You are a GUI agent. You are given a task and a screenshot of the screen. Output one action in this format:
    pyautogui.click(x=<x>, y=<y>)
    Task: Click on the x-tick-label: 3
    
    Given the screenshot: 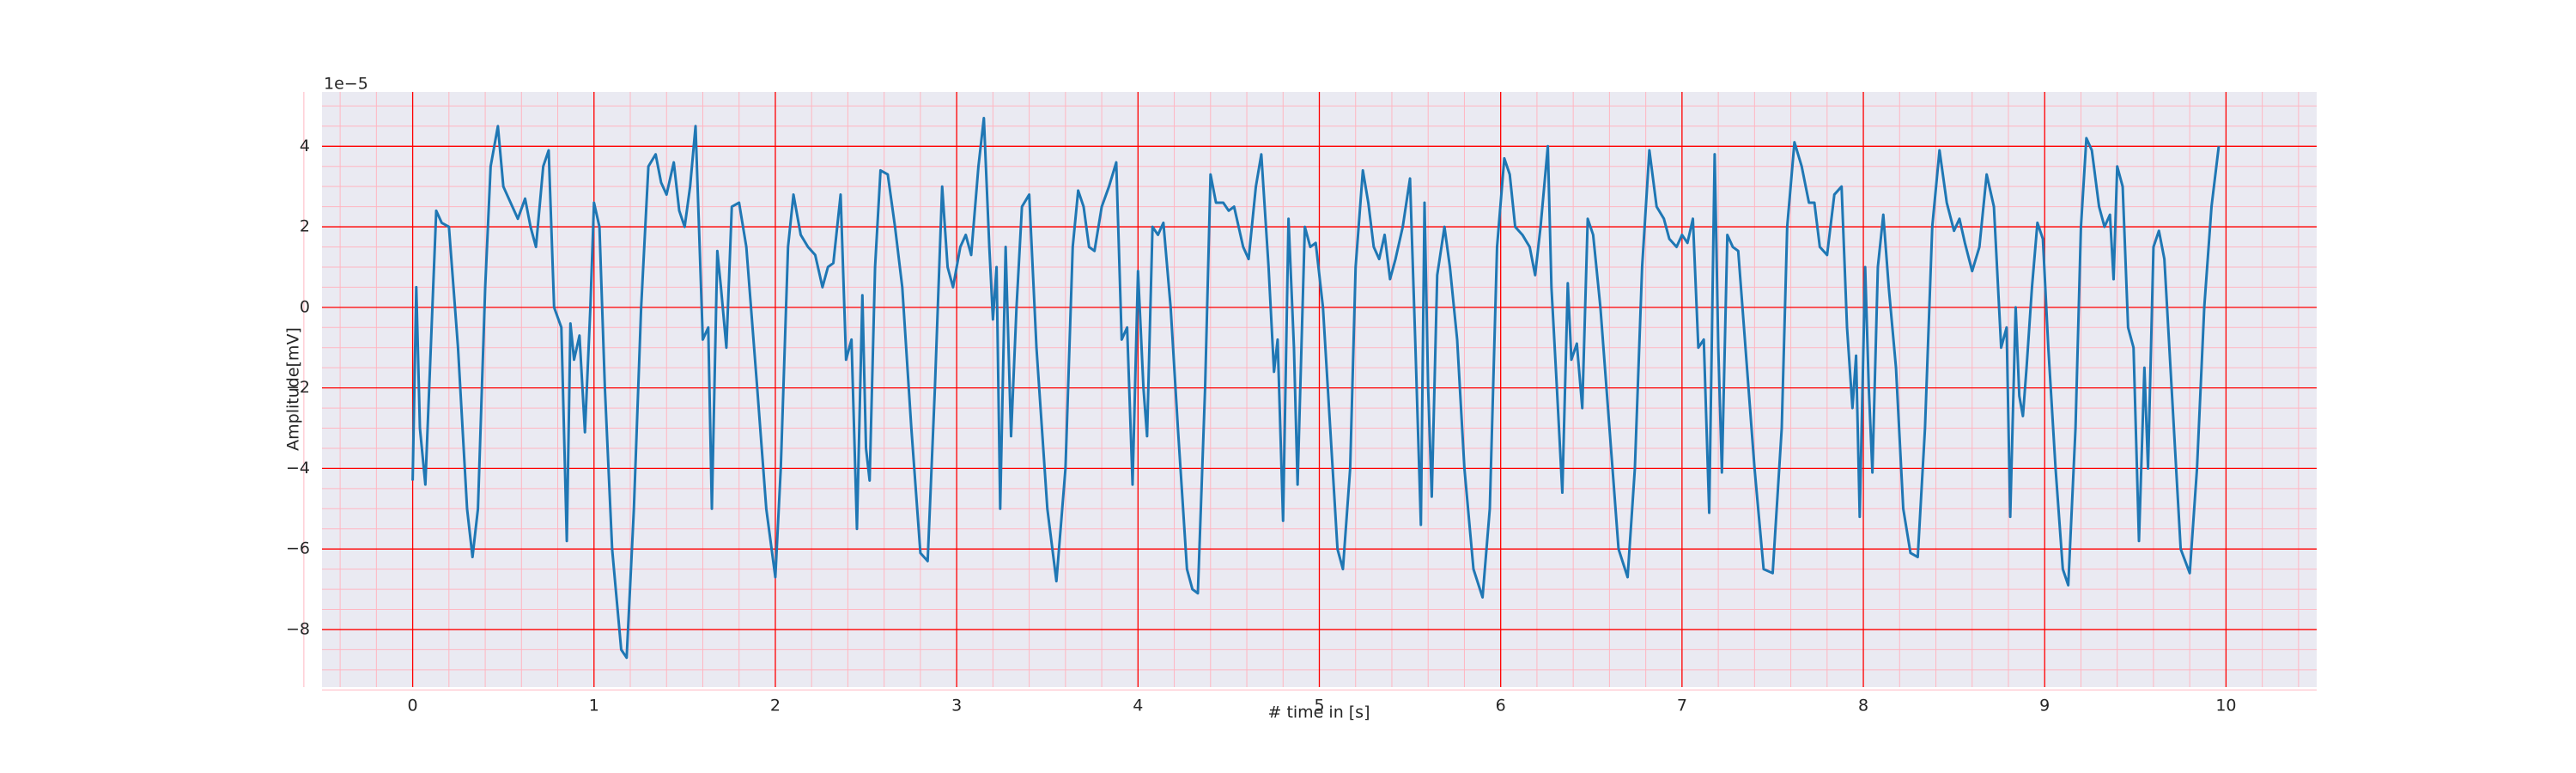 What is the action you would take?
    pyautogui.click(x=957, y=706)
    